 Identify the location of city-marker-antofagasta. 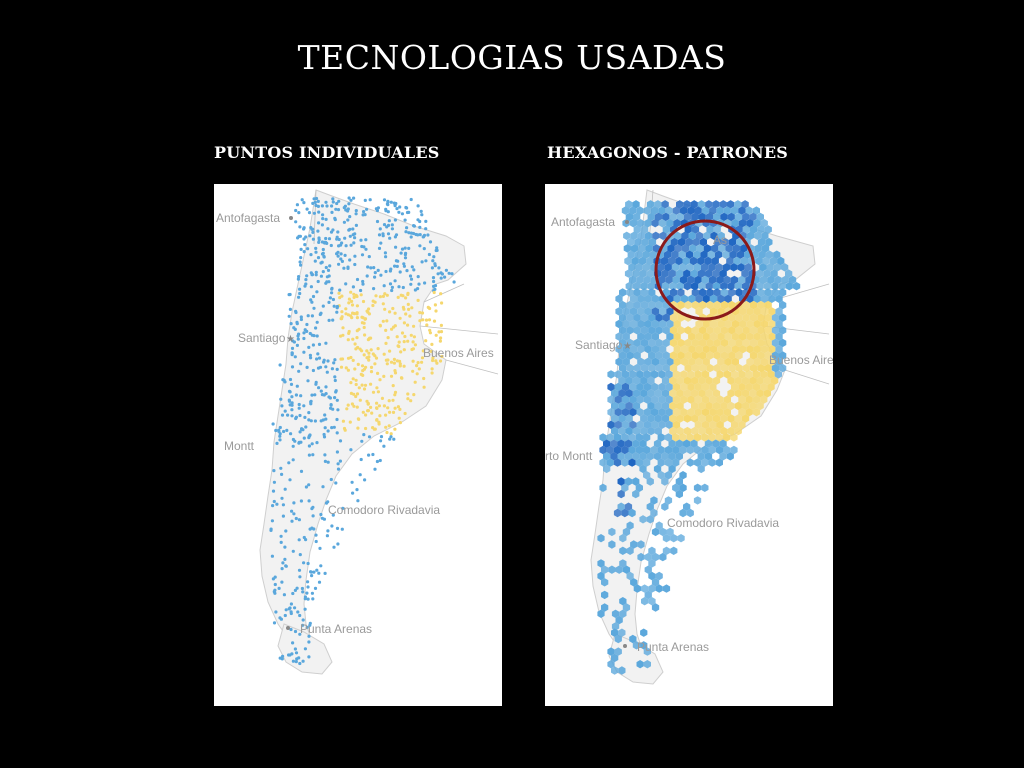
(291, 218).